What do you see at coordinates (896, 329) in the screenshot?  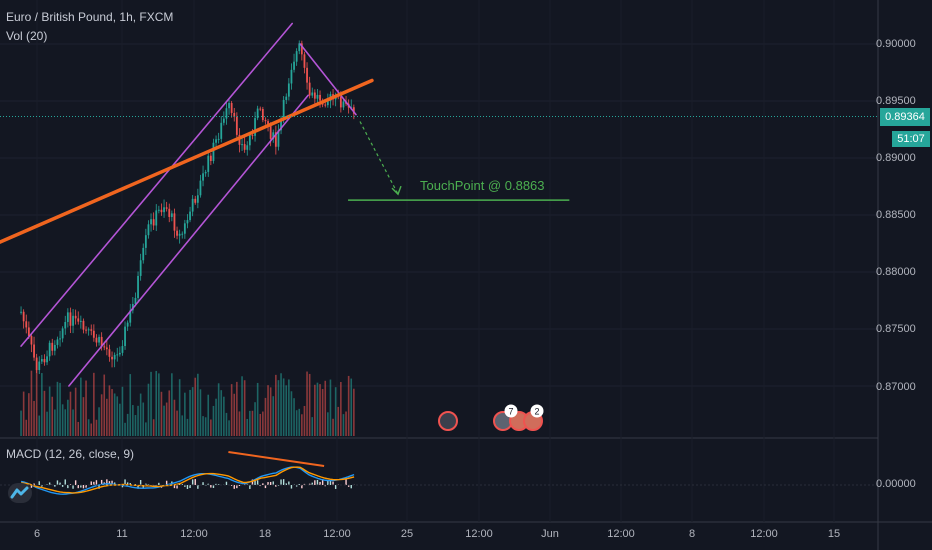 I see `price-tick: 0.87500` at bounding box center [896, 329].